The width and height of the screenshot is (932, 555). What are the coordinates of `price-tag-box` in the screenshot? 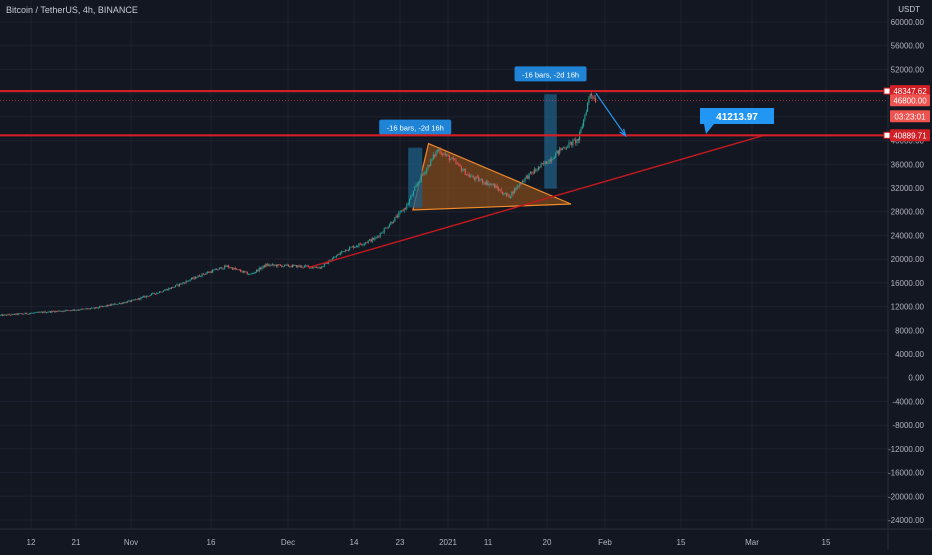 It's located at (910, 100).